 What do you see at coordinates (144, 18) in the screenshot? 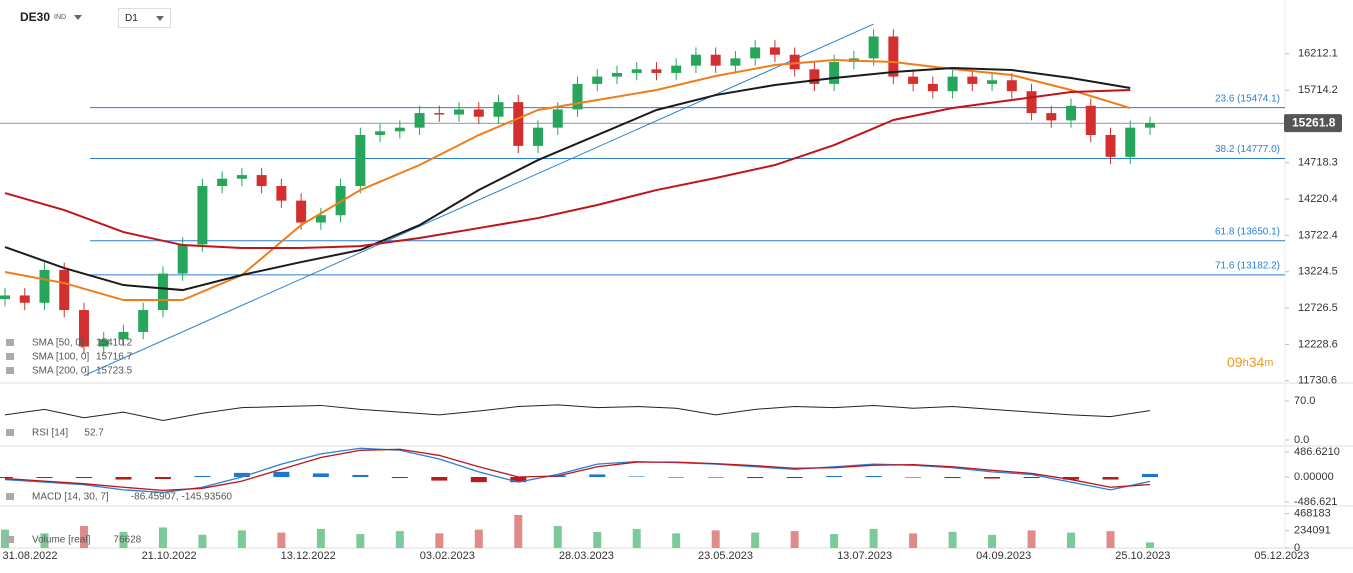
I see `timeframe-selector: D1` at bounding box center [144, 18].